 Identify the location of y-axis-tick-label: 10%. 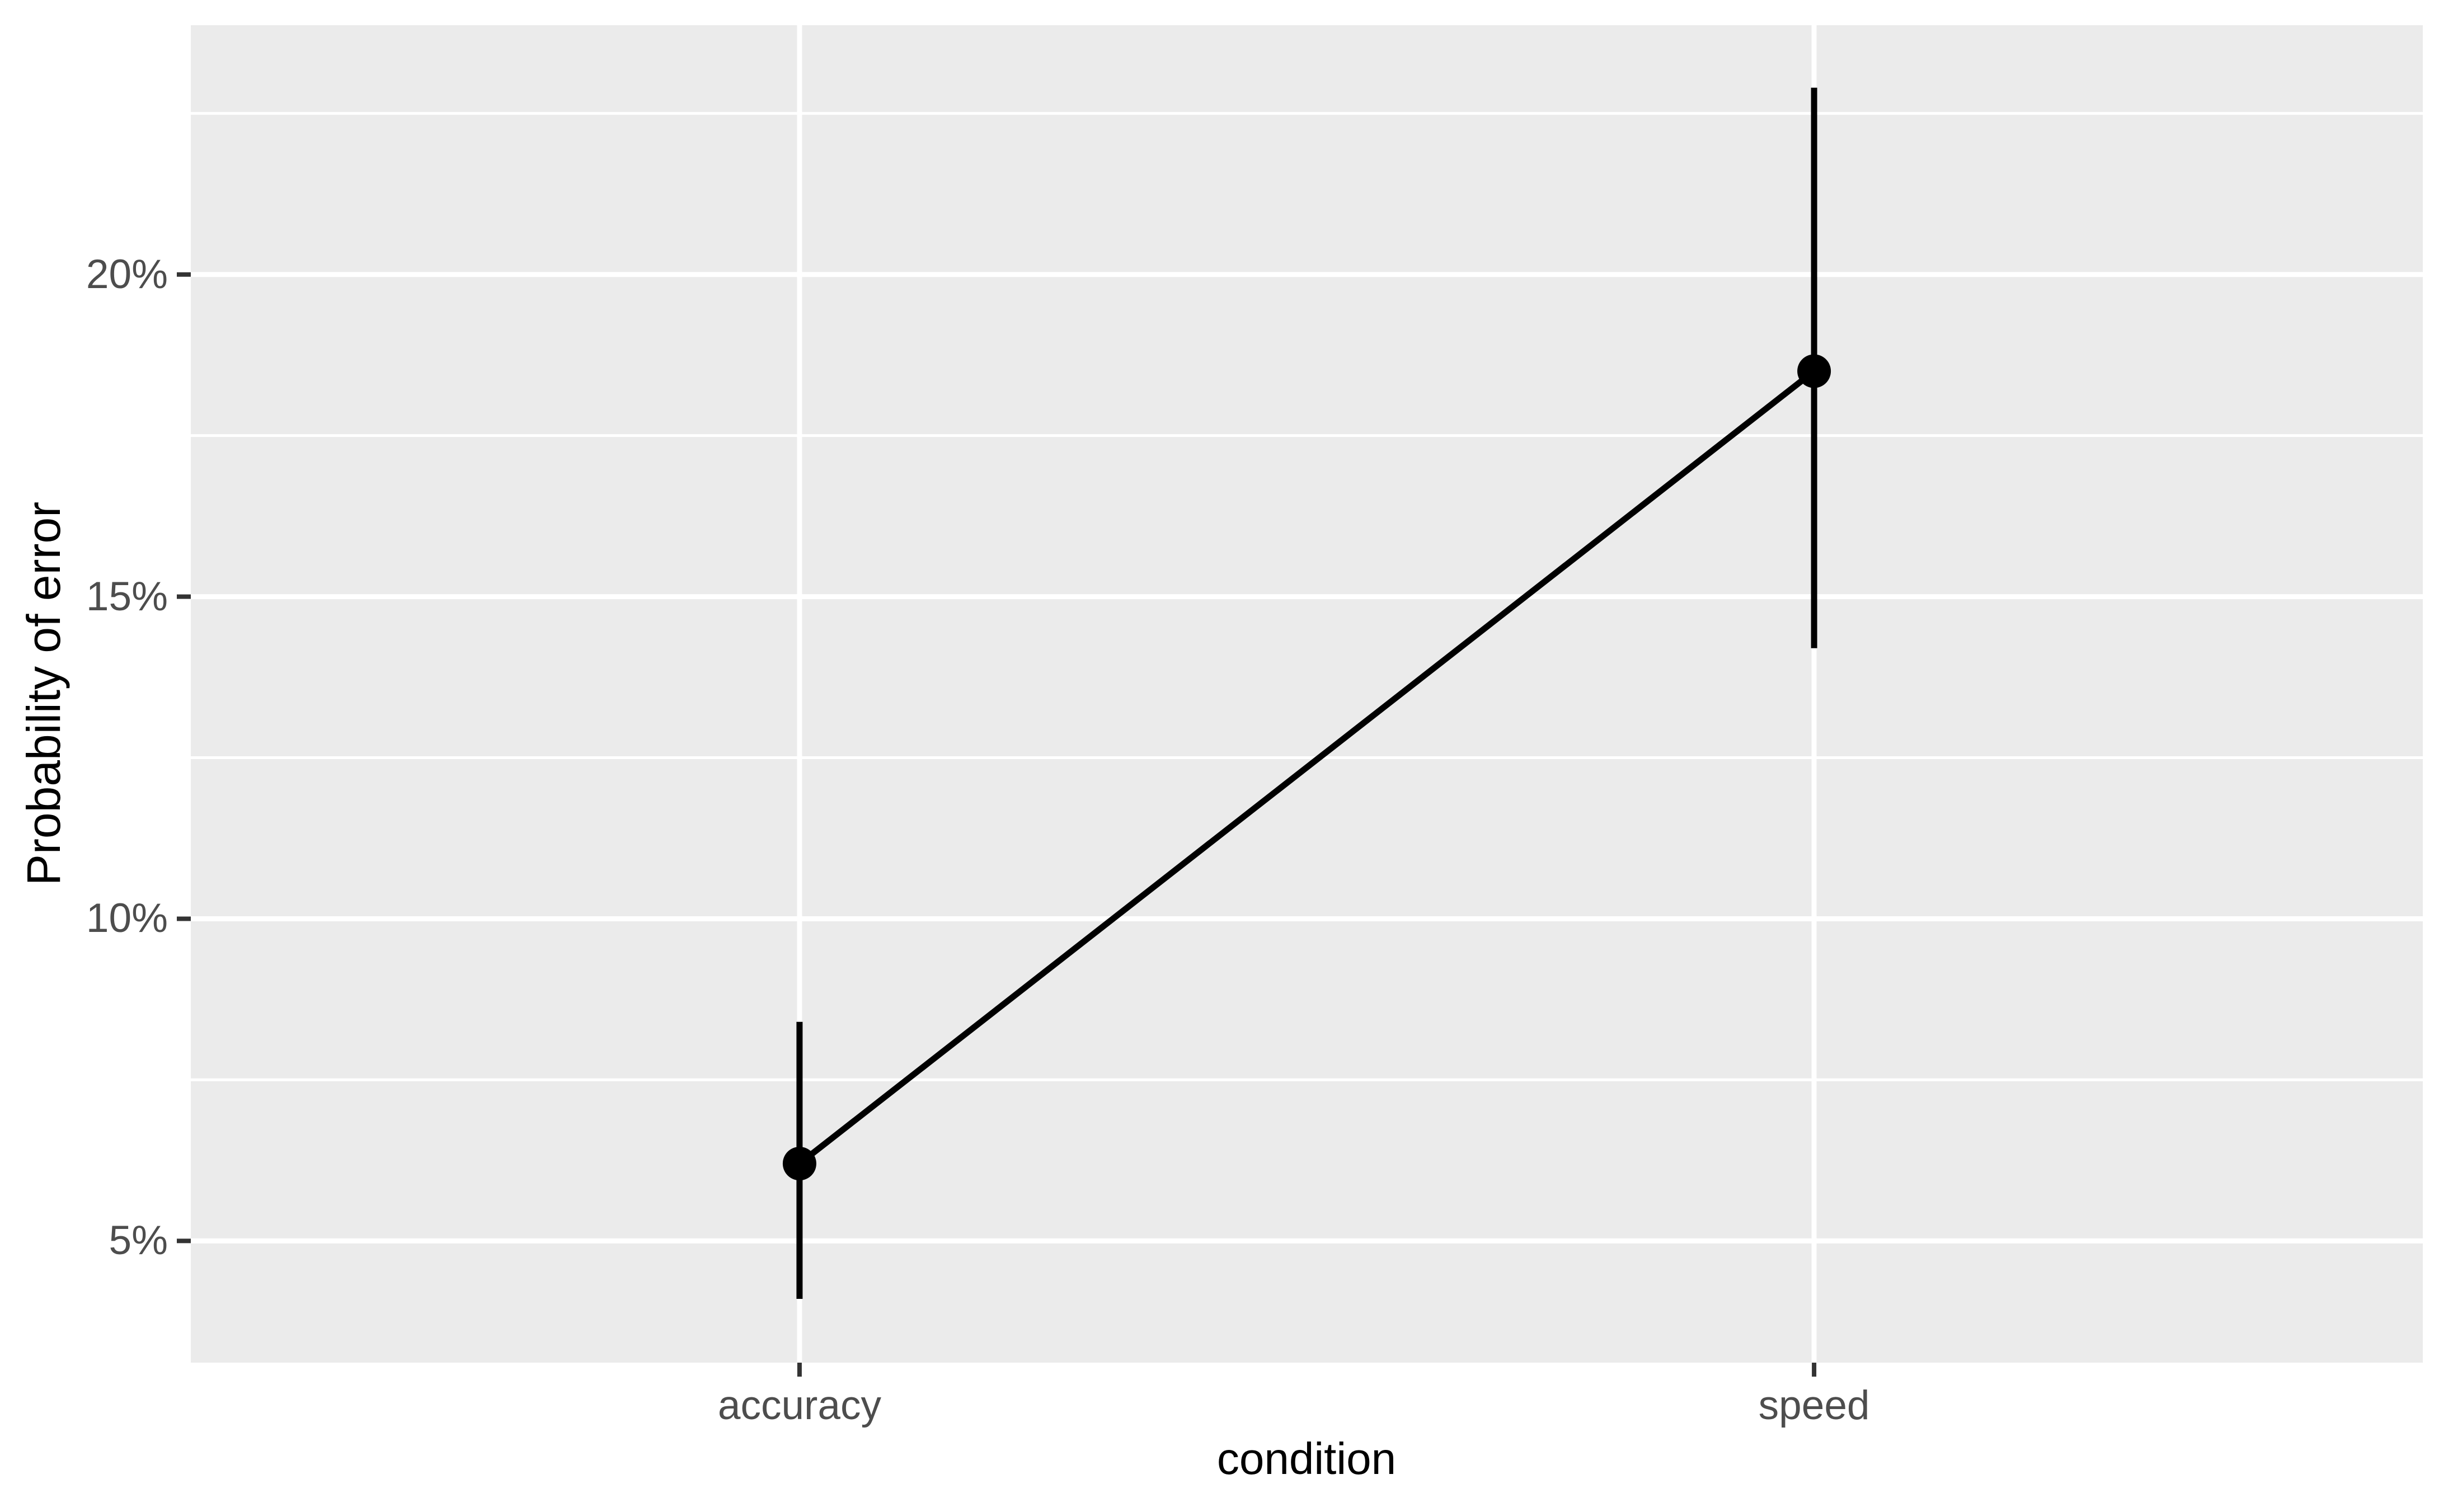
(127, 918).